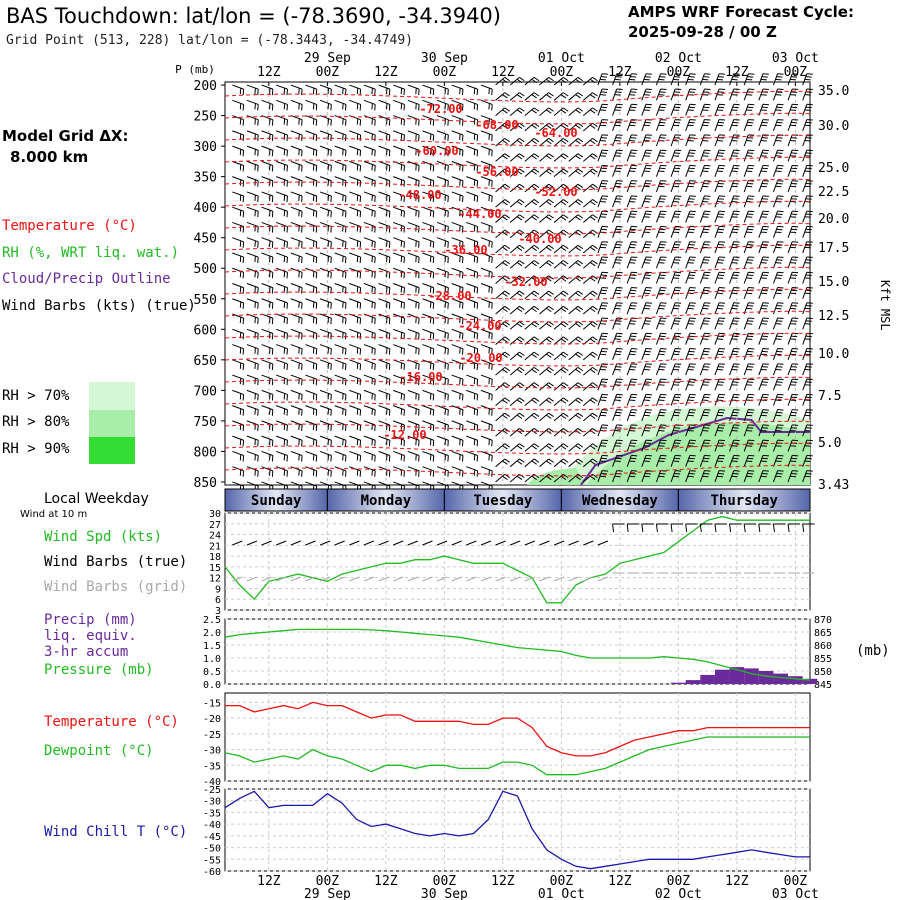 This screenshot has width=900, height=900. What do you see at coordinates (833, 219) in the screenshot?
I see `height-tick-label: 20.0` at bounding box center [833, 219].